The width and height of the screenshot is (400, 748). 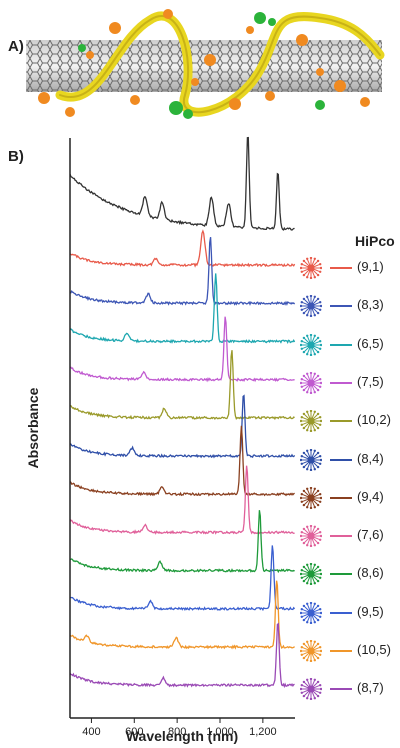 What do you see at coordinates (33, 427) in the screenshot?
I see `y-axis-label: Absorbance` at bounding box center [33, 427].